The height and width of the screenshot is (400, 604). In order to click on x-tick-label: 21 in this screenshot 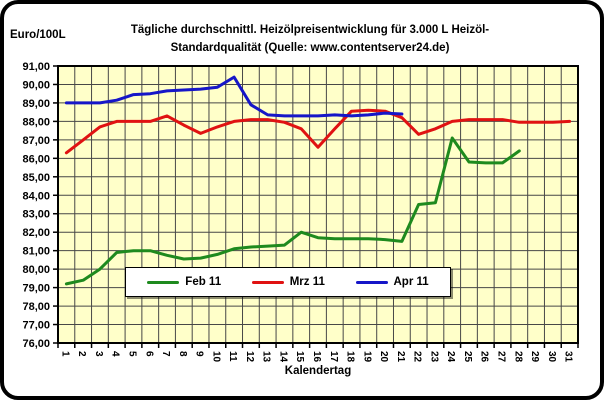, I will do `click(400, 357)`.